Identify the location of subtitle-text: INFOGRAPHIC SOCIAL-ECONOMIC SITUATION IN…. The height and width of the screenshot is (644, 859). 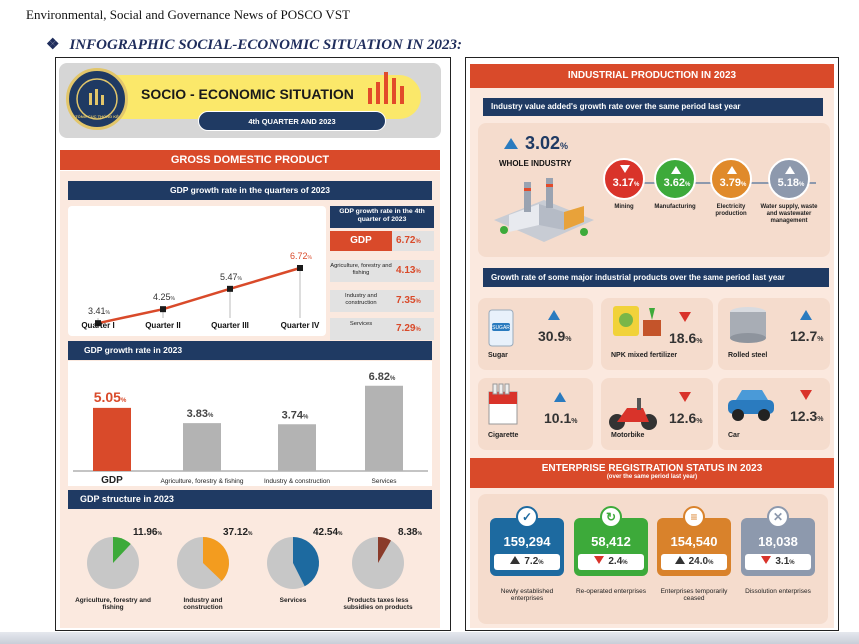
(266, 45).